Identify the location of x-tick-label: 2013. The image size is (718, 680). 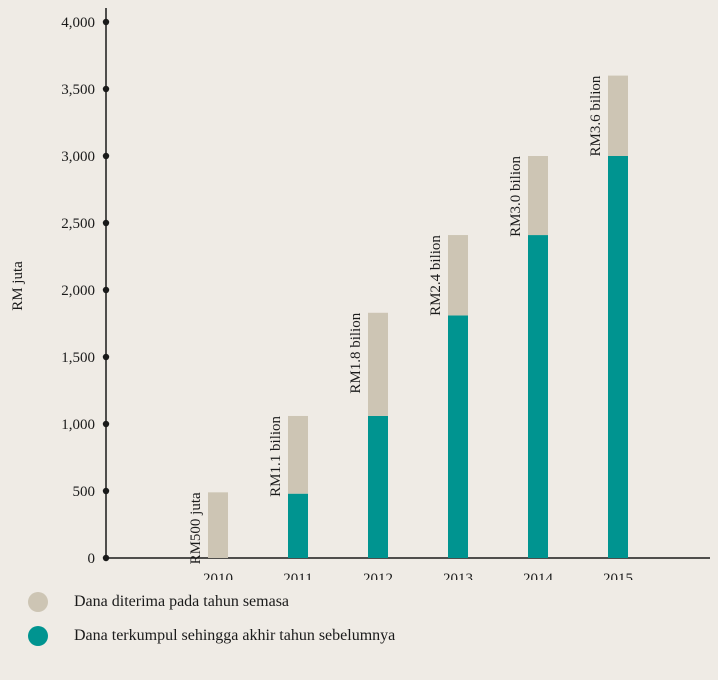
(458, 575).